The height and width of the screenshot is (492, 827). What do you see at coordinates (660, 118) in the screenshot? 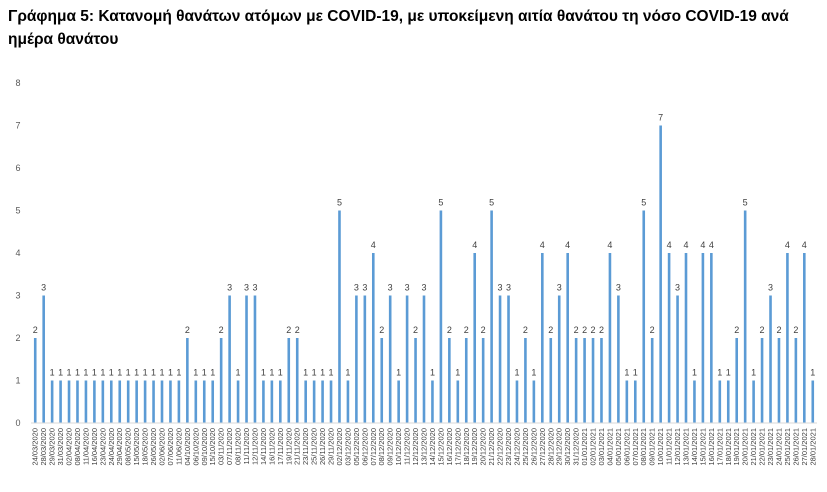
I see `data-label: 7` at bounding box center [660, 118].